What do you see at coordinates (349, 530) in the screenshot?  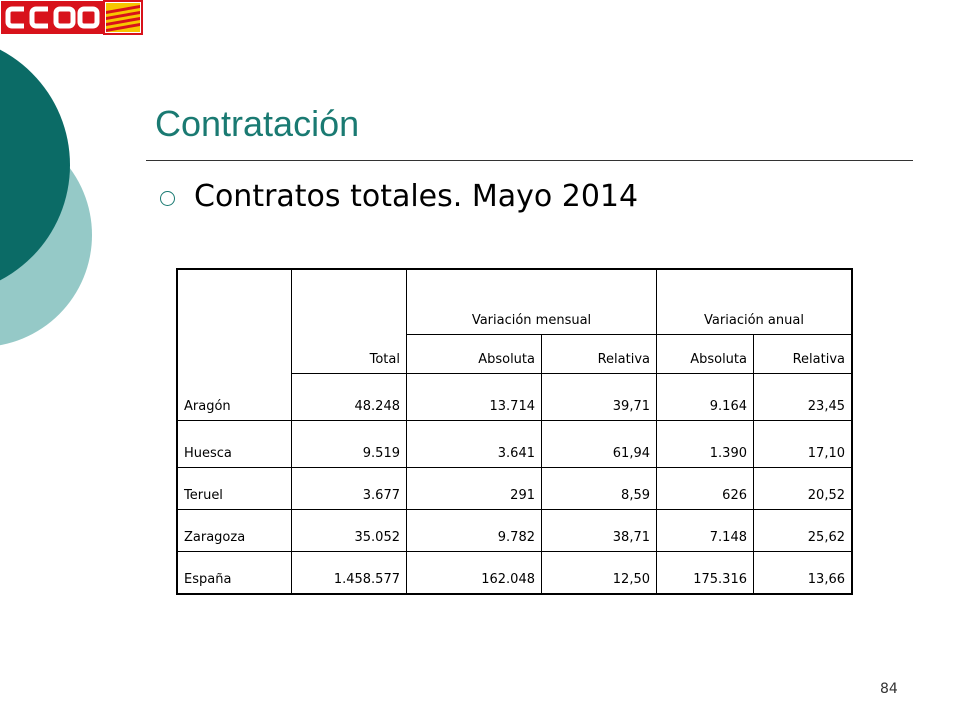 I see `cell-total: 35.052` at bounding box center [349, 530].